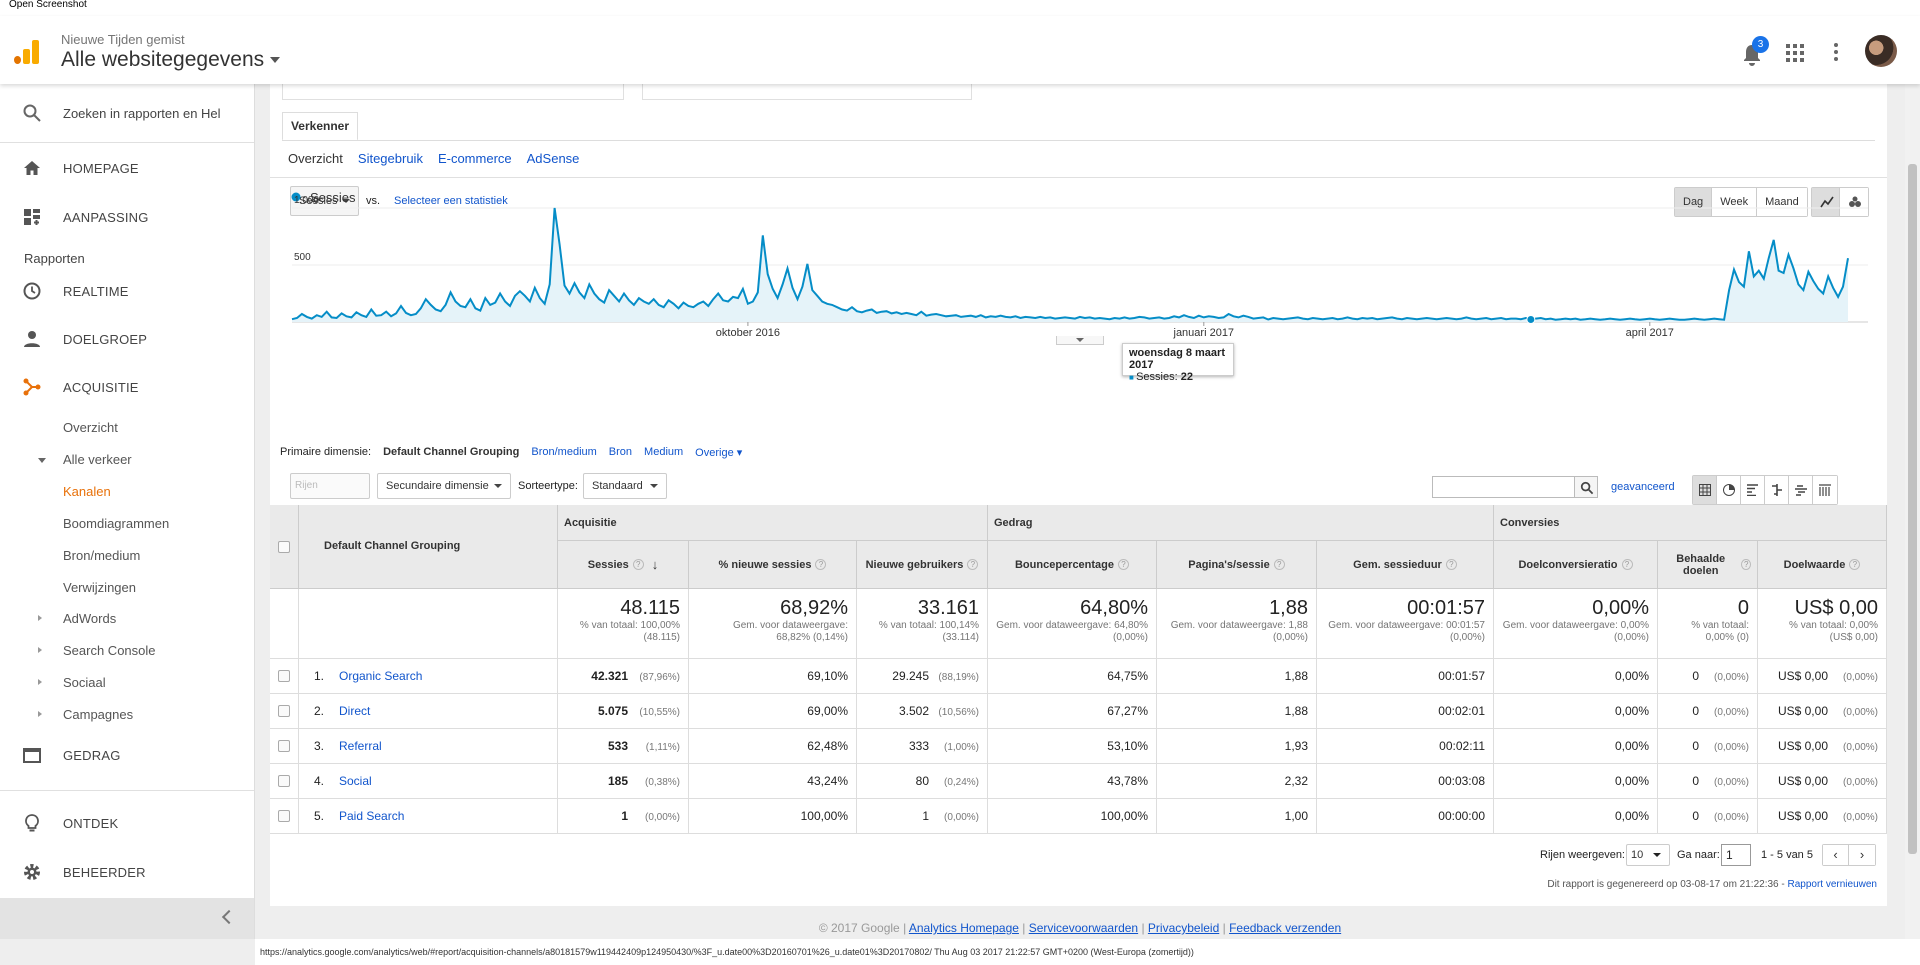 This screenshot has height=965, width=1920. What do you see at coordinates (1705, 490) in the screenshot?
I see `data-table-icon` at bounding box center [1705, 490].